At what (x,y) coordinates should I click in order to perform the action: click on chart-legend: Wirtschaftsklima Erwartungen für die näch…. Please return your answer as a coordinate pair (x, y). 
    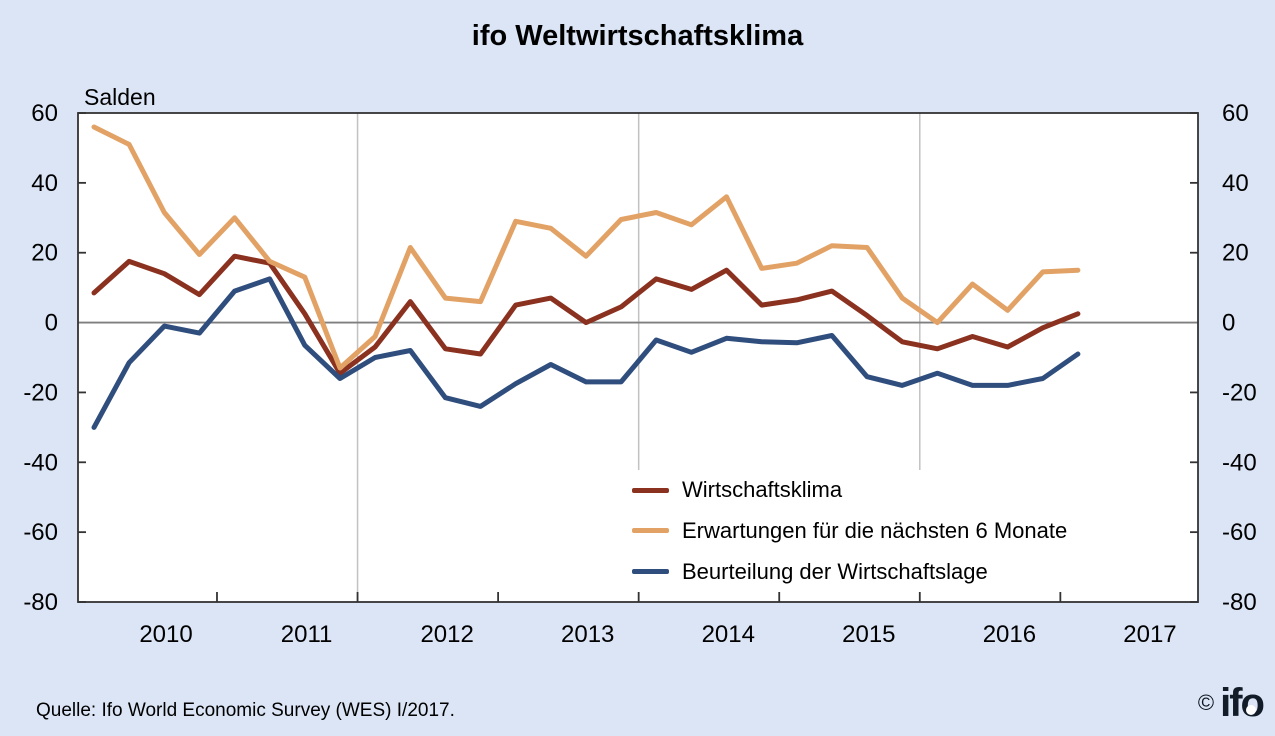
    Looking at the image, I should click on (904, 531).